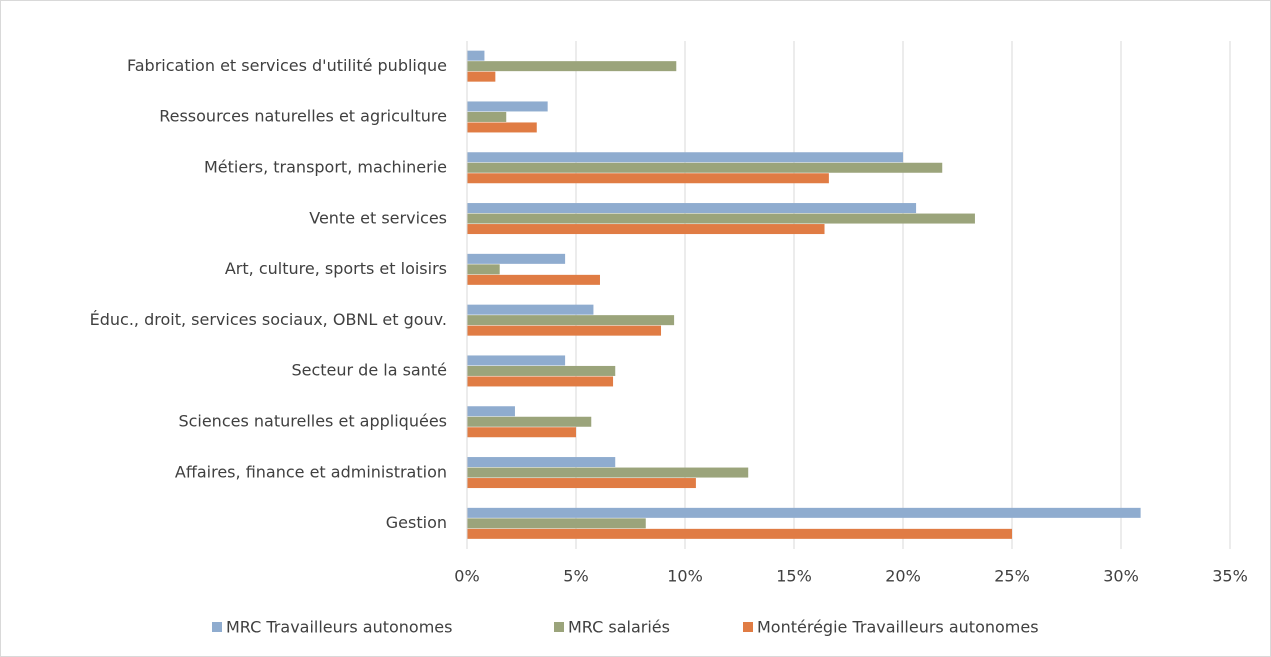 This screenshot has width=1271, height=657. What do you see at coordinates (416, 522) in the screenshot?
I see `y-tick-label: Gestion` at bounding box center [416, 522].